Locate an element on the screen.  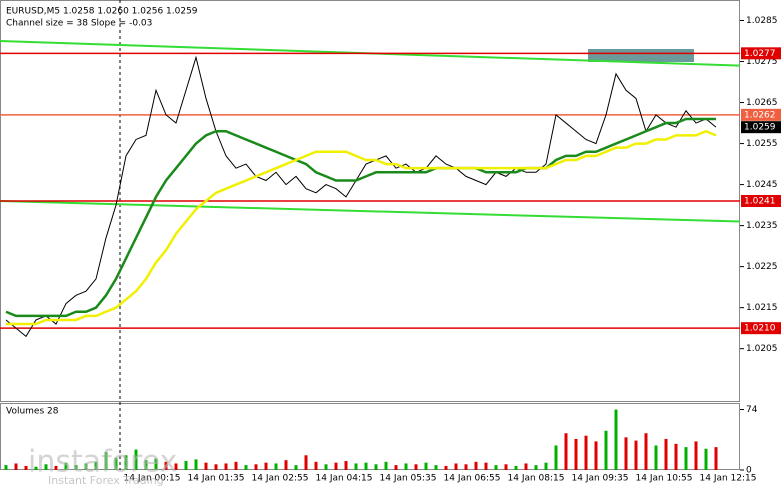
y-tick-label: 1.0215 is located at coordinates (762, 308).